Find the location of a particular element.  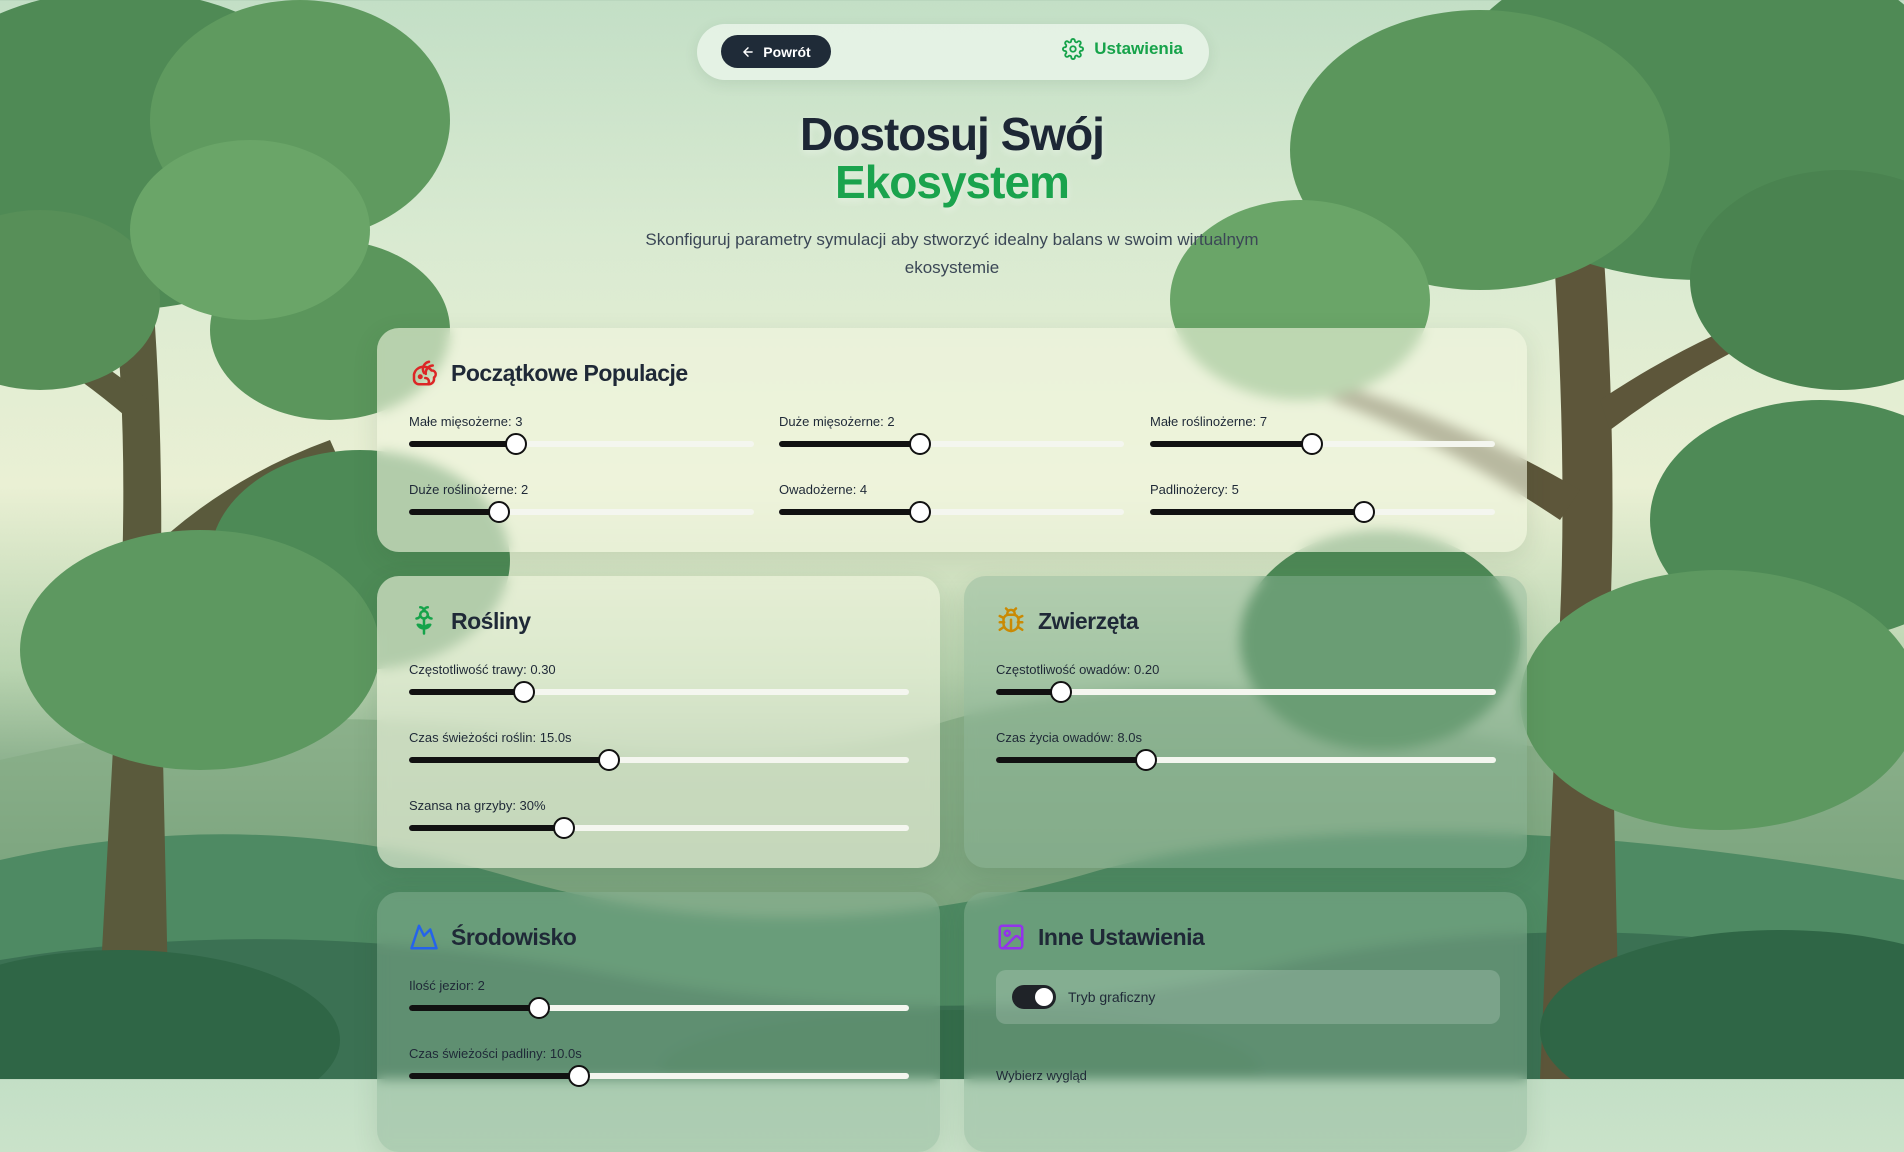

slider-carrion-freshness: Czas świeżości padliny: 10.0s is located at coordinates (659, 1066).